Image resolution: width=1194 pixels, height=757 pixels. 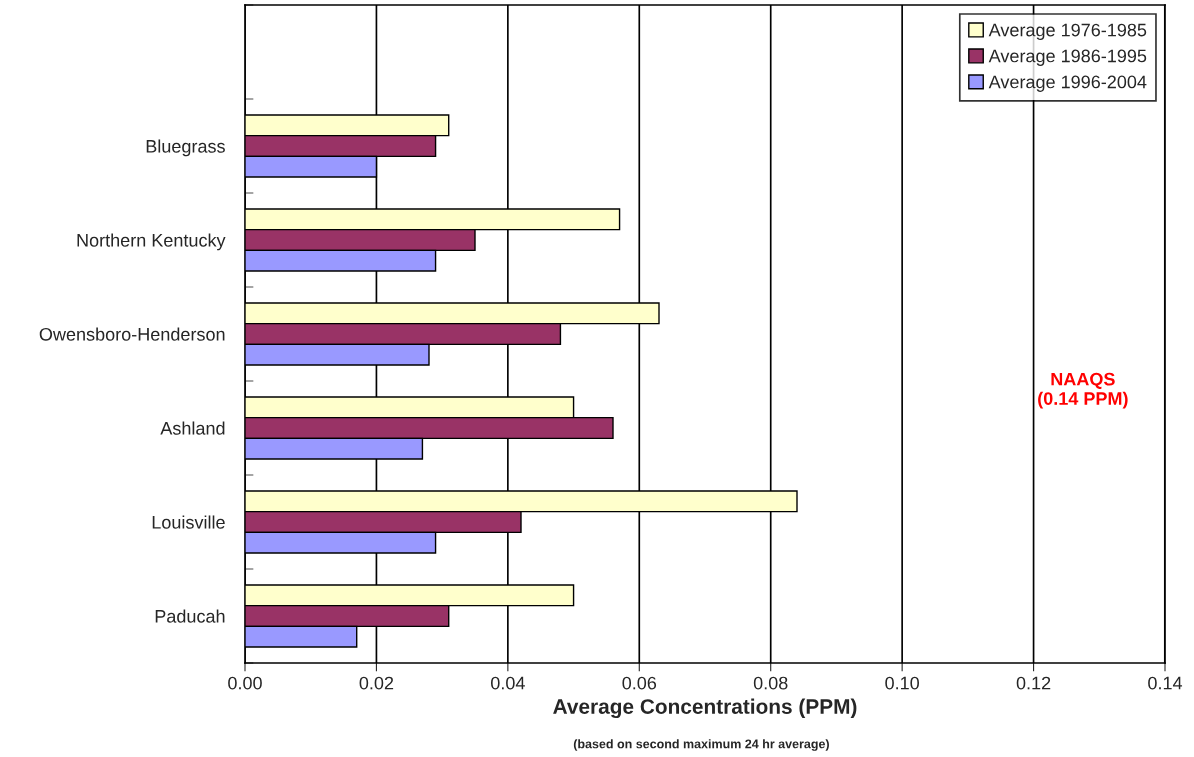 What do you see at coordinates (185, 148) in the screenshot?
I see `y-tick-label: Bluegrass` at bounding box center [185, 148].